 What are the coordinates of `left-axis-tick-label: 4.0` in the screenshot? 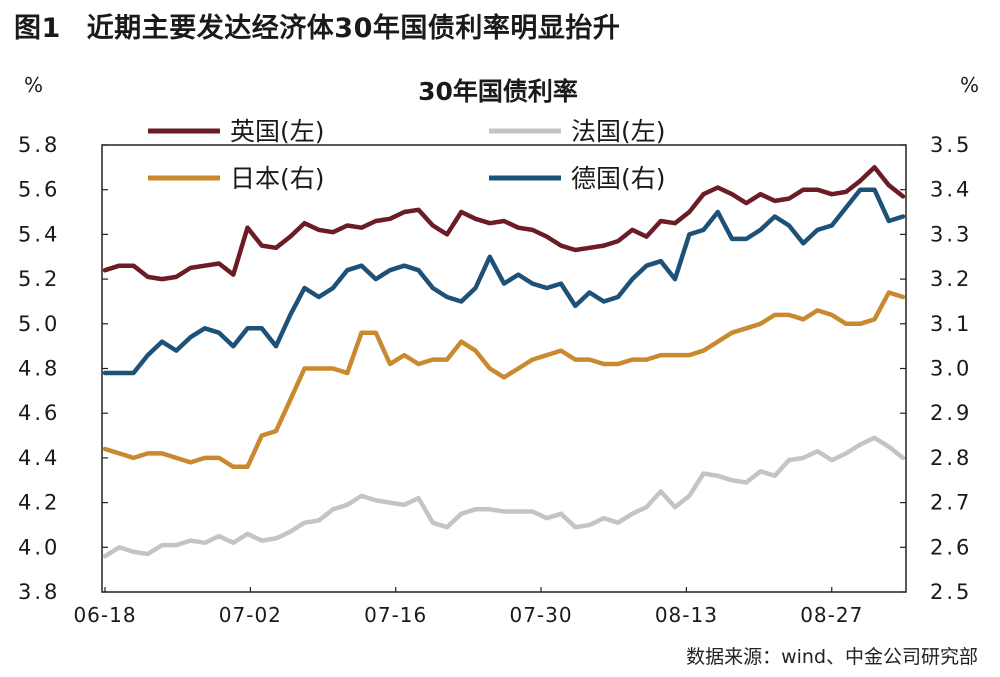 It's located at (39, 547).